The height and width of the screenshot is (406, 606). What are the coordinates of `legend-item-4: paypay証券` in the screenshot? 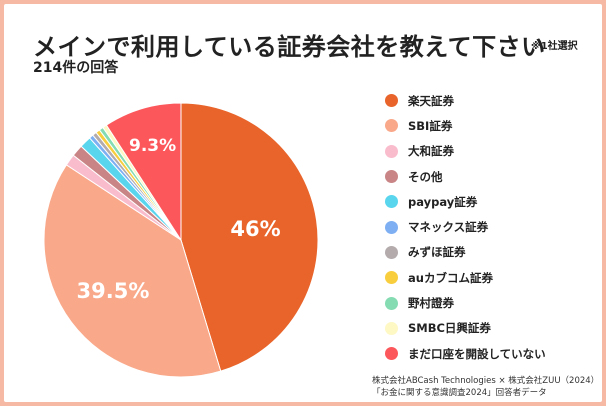 It's located at (465, 201).